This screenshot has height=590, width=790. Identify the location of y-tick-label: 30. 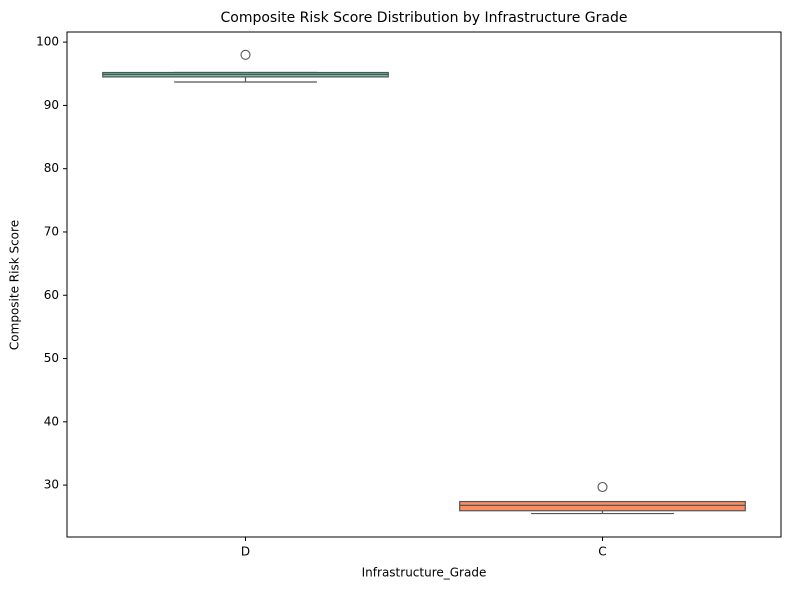
(51, 485).